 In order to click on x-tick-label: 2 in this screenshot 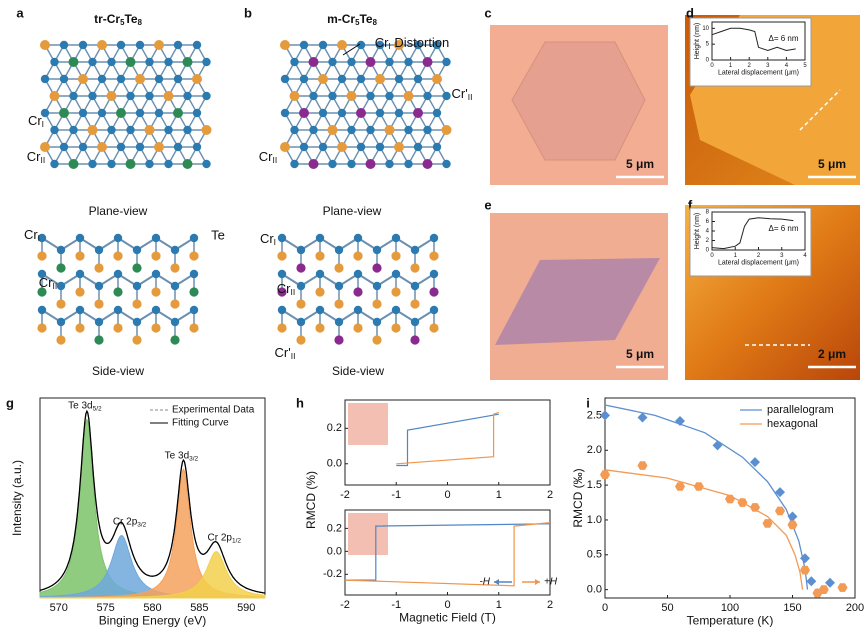, I will do `click(759, 256)`.